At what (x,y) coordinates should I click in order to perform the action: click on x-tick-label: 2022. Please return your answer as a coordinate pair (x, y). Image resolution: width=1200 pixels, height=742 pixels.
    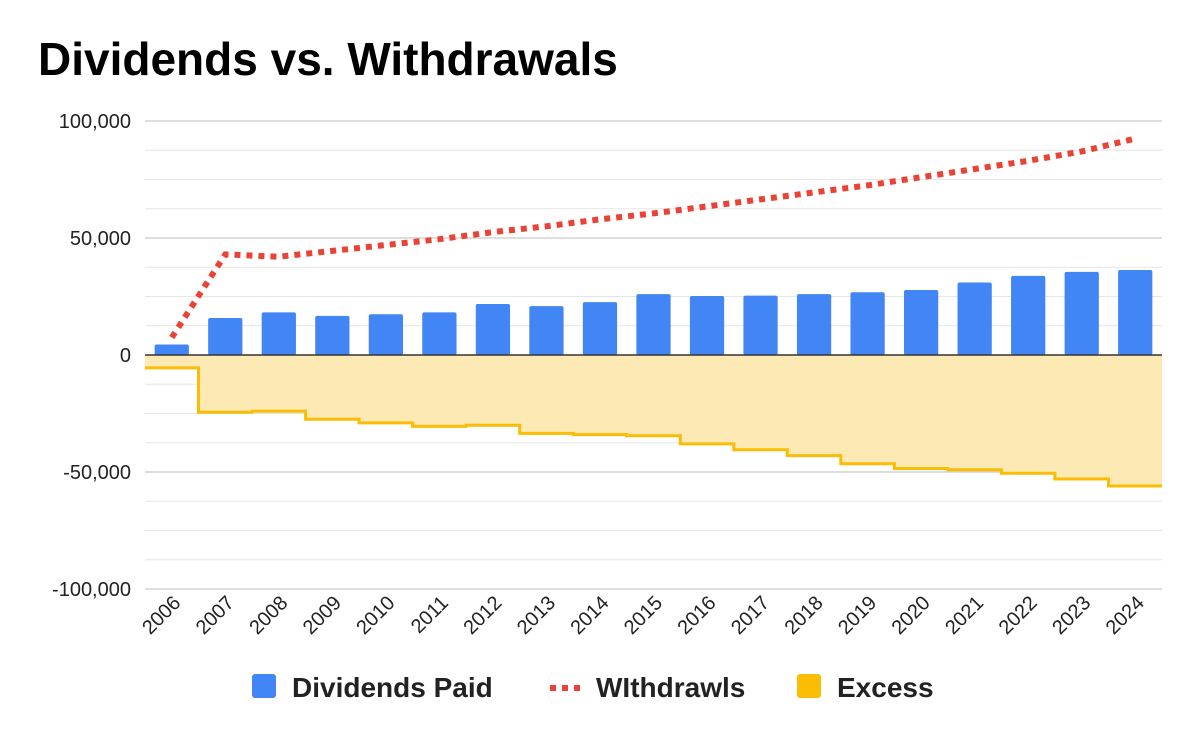
    Looking at the image, I should click on (1018, 615).